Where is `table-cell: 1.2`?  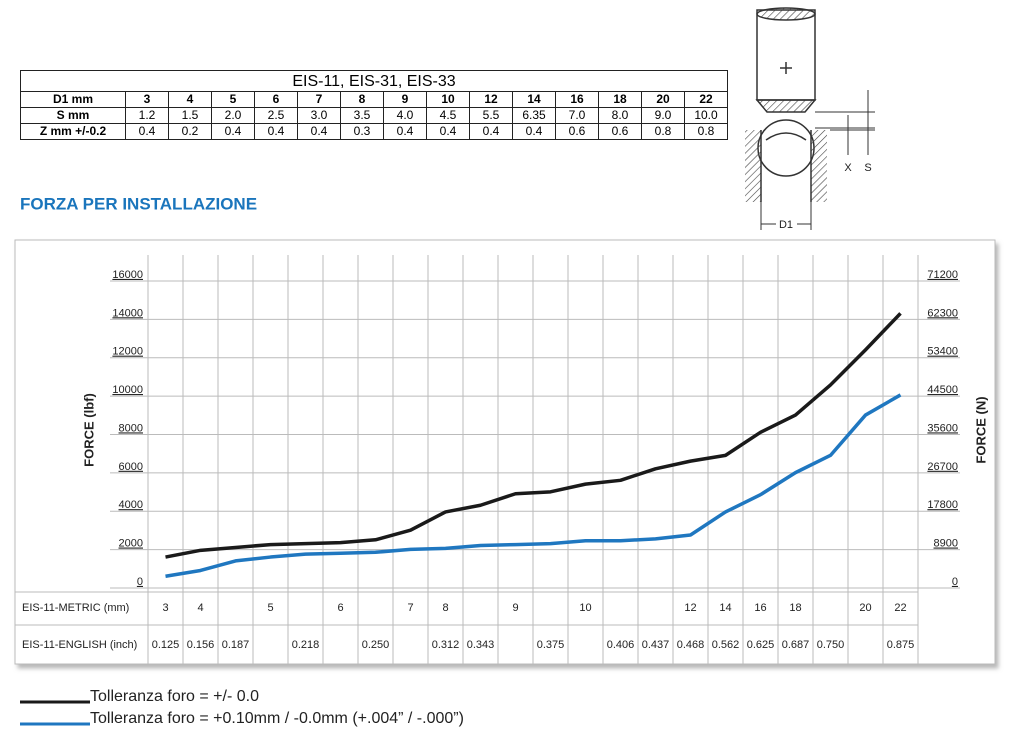
table-cell: 1.2 is located at coordinates (147, 115).